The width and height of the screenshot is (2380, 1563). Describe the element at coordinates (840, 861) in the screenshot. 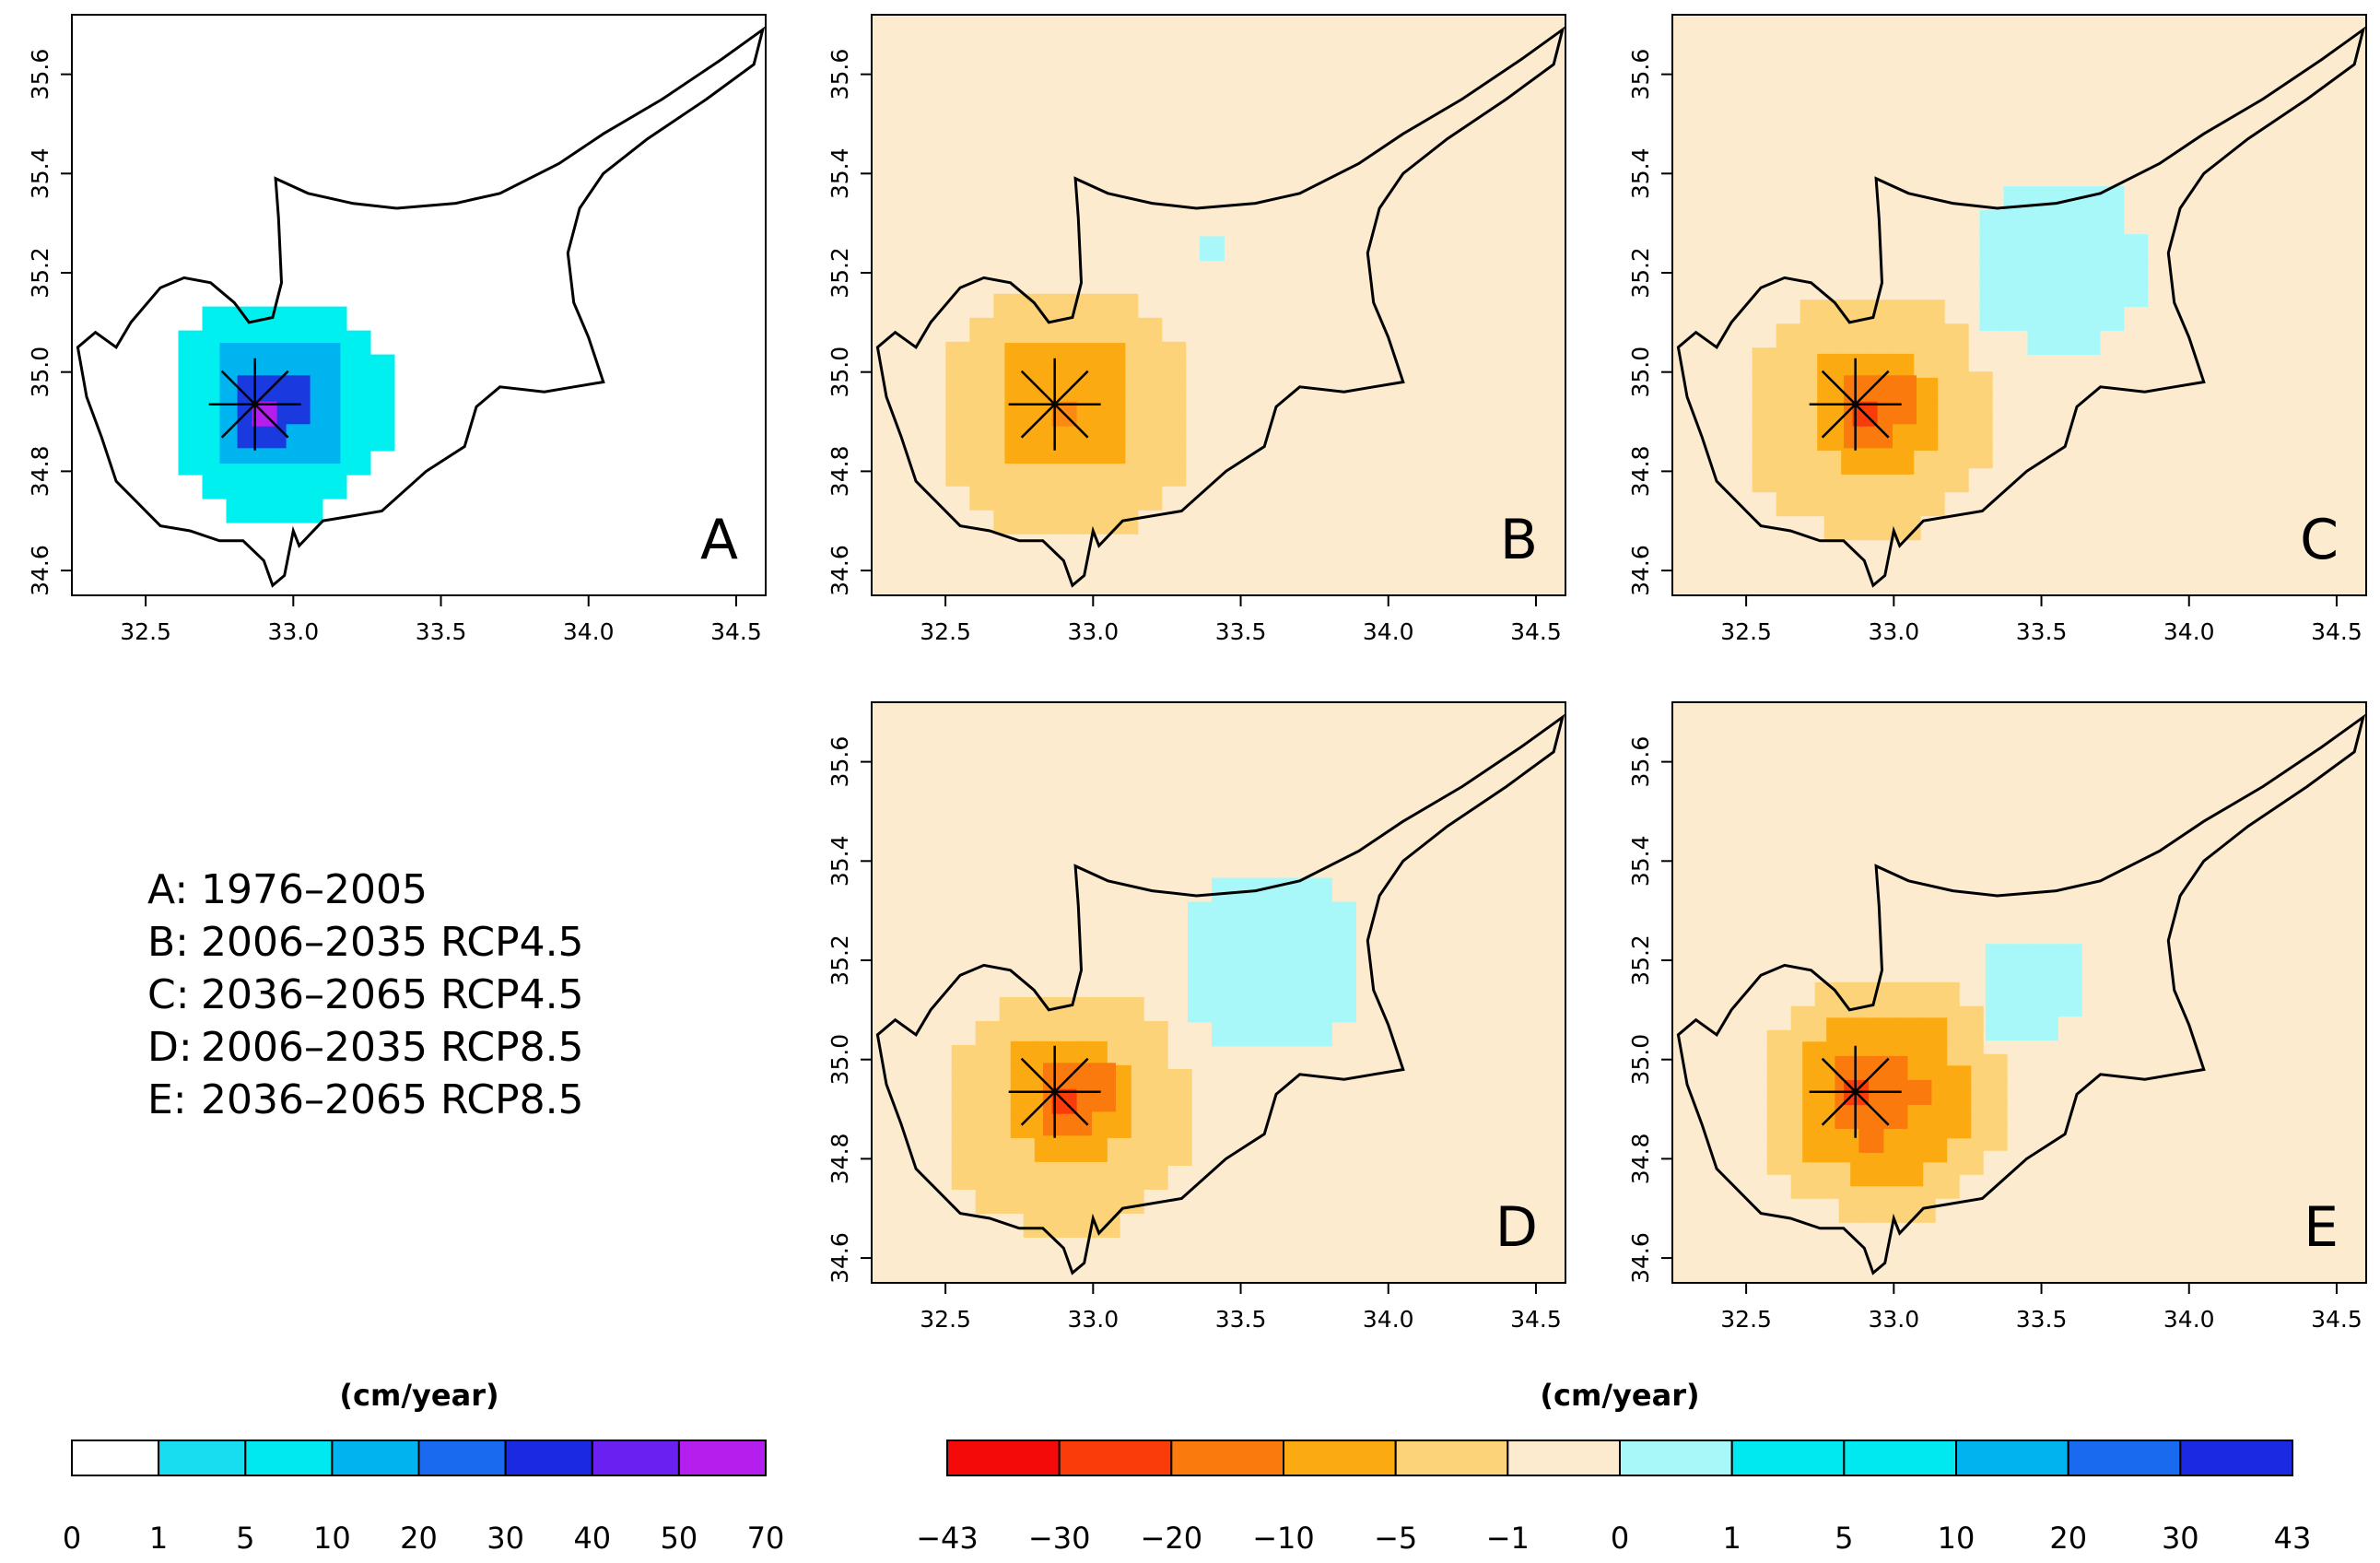

I see `y-tick-label: 35.4` at that location.